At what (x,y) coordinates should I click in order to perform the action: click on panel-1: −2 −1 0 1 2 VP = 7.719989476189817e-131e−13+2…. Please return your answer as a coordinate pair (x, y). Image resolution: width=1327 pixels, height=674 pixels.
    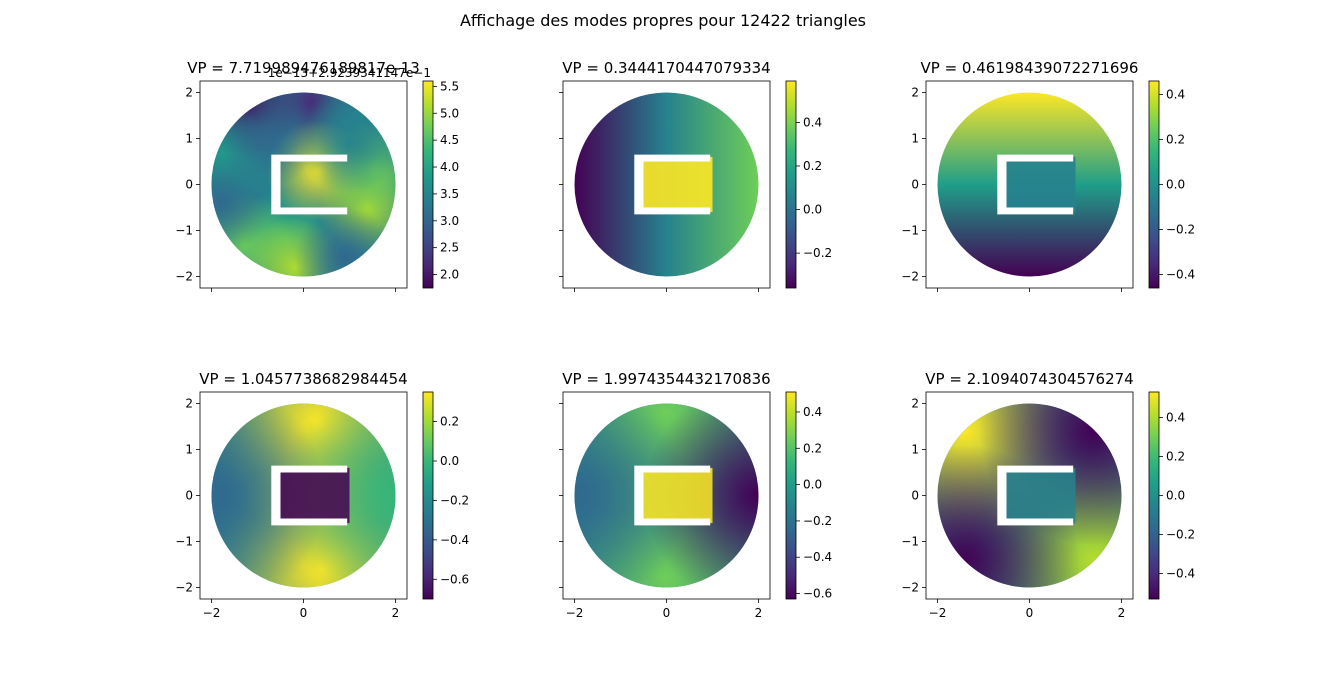
    Looking at the image, I should click on (317, 175).